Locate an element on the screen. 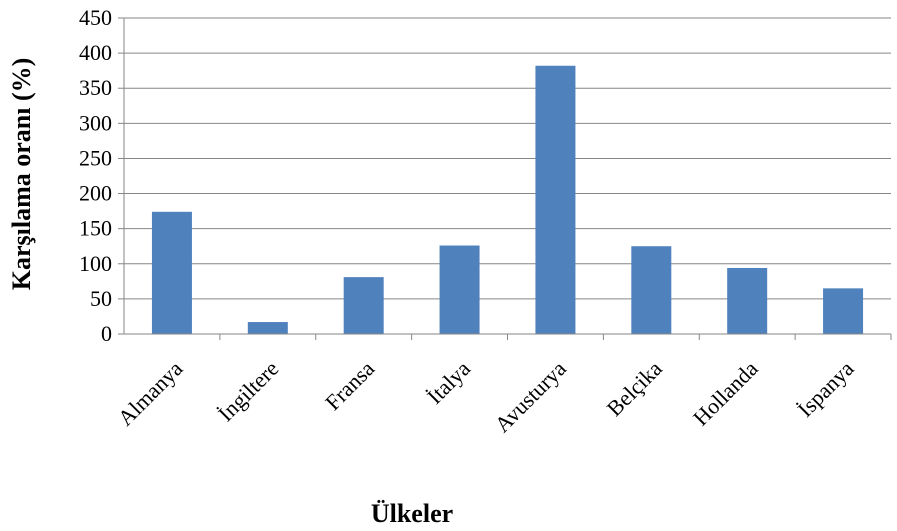  x-category-label: Fransa is located at coordinates (349, 385).